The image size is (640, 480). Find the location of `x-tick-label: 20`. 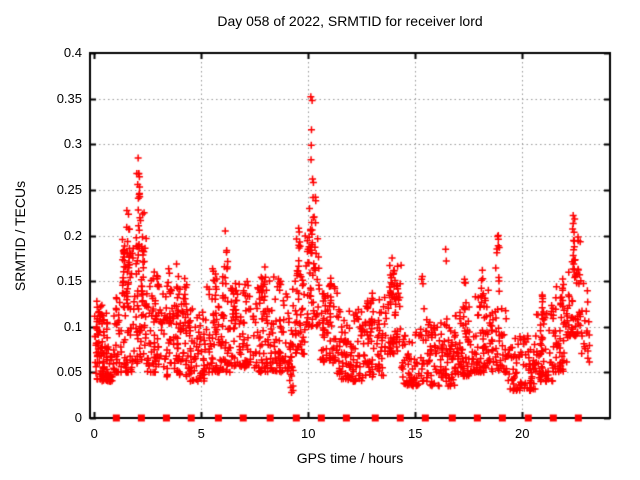

x-tick-label: 20 is located at coordinates (522, 433).